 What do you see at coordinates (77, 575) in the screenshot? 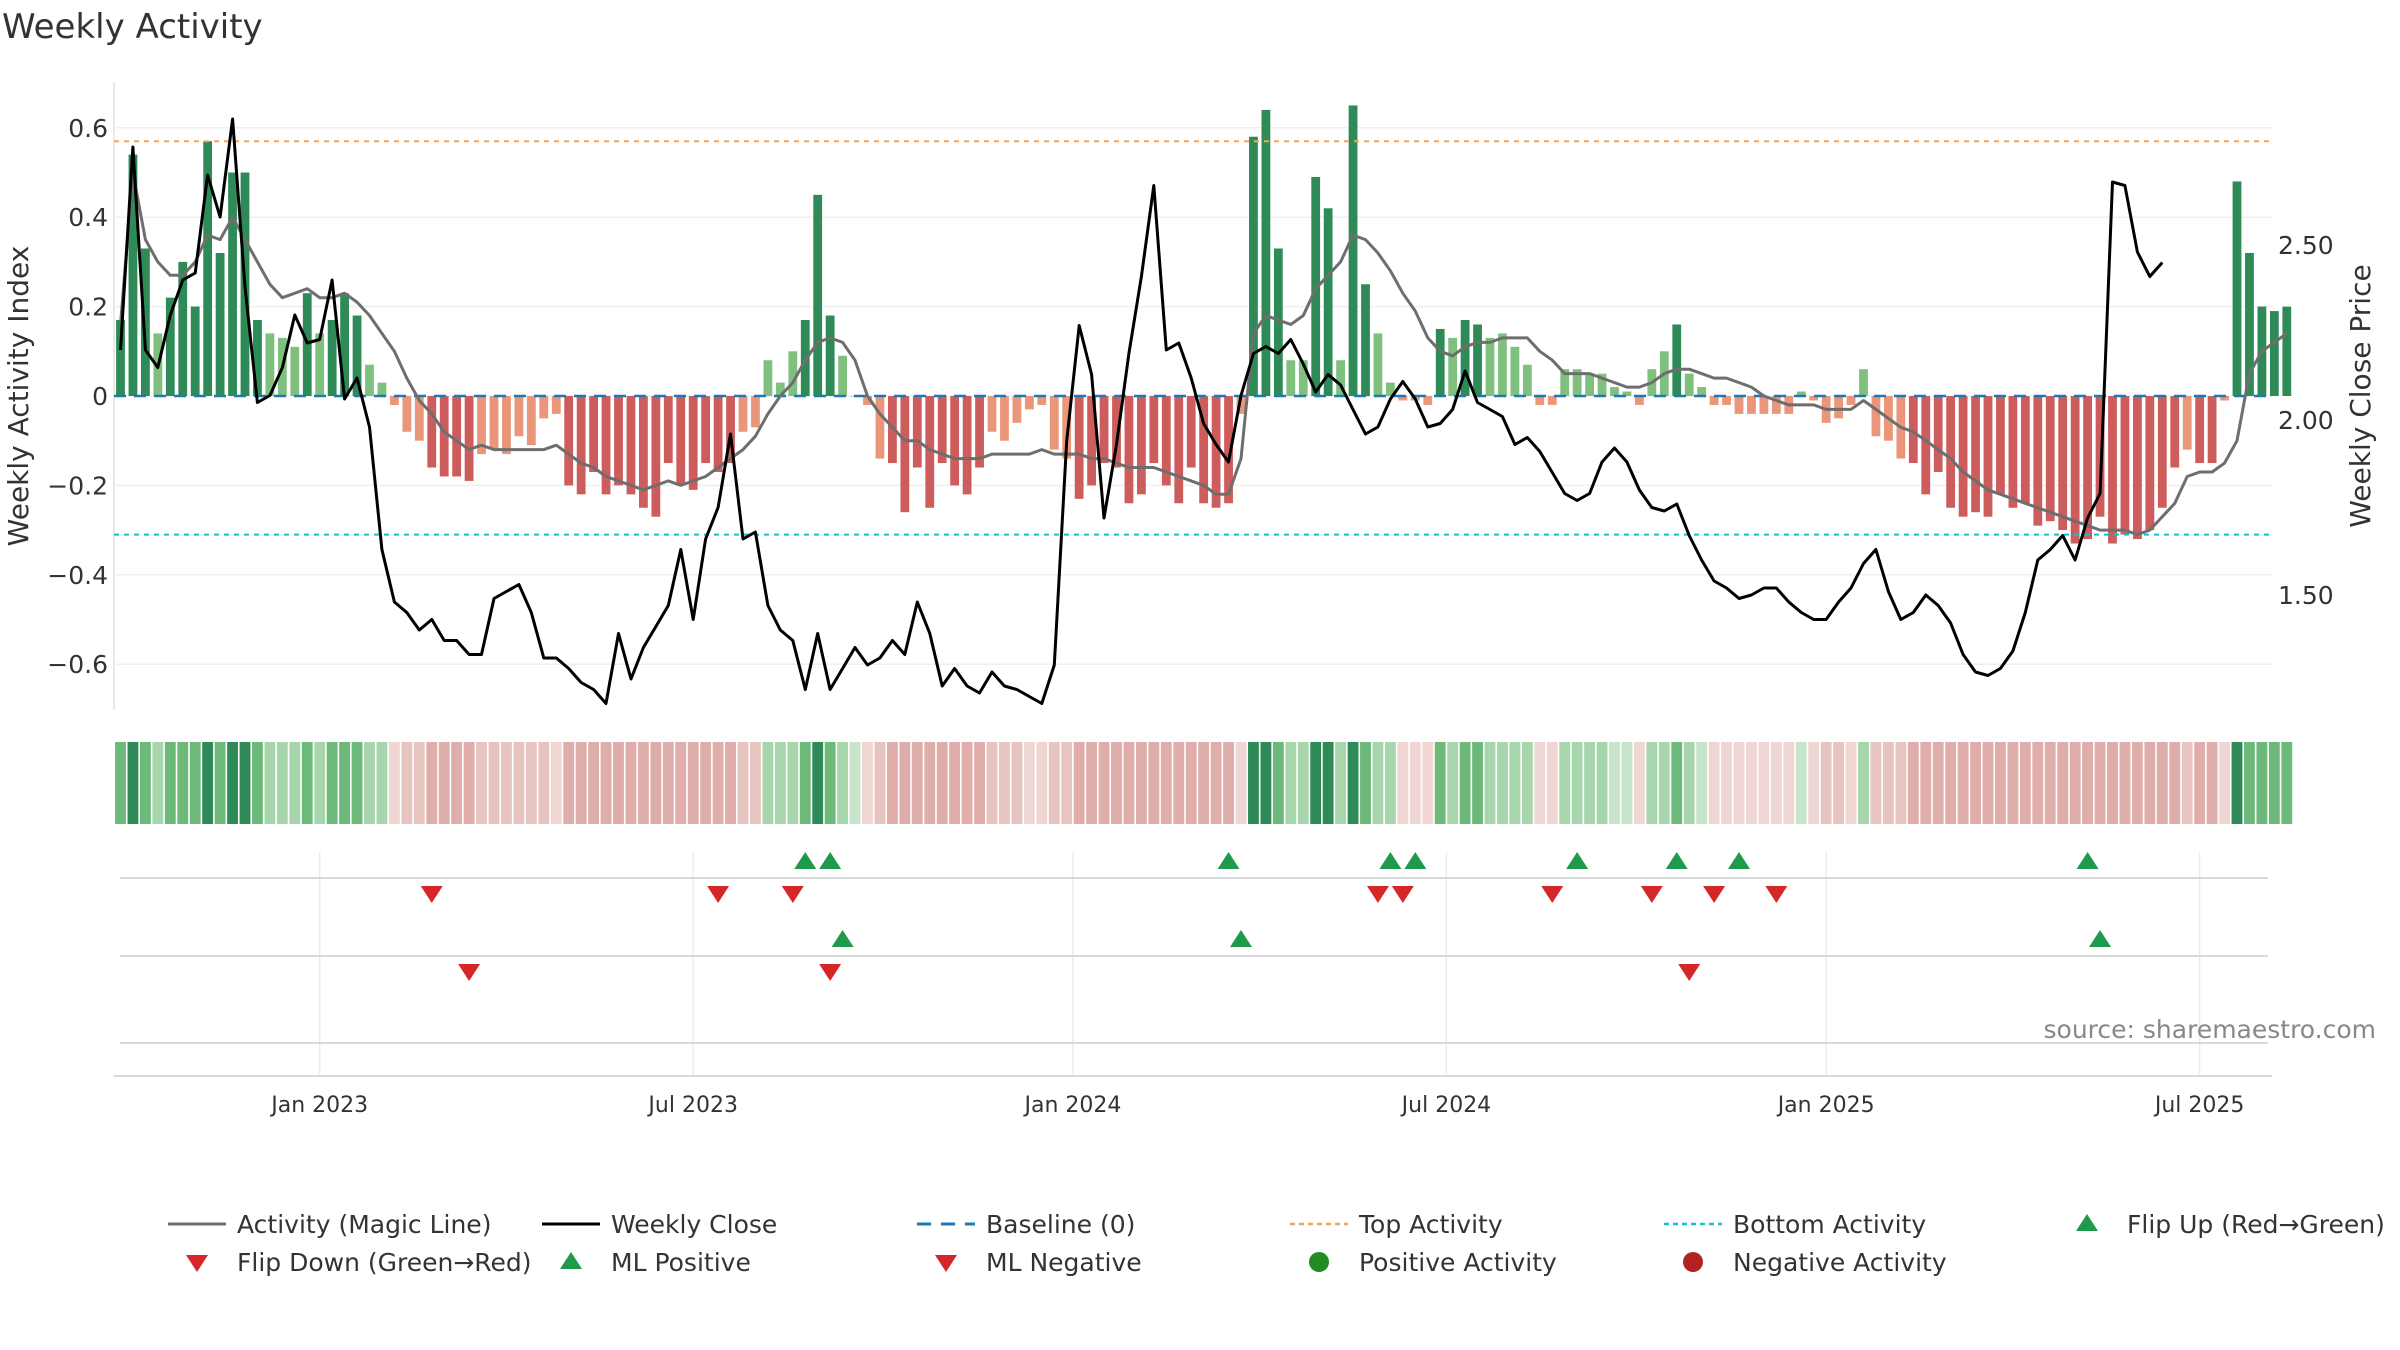
I see `y-tick-label: −0.4` at bounding box center [77, 575].